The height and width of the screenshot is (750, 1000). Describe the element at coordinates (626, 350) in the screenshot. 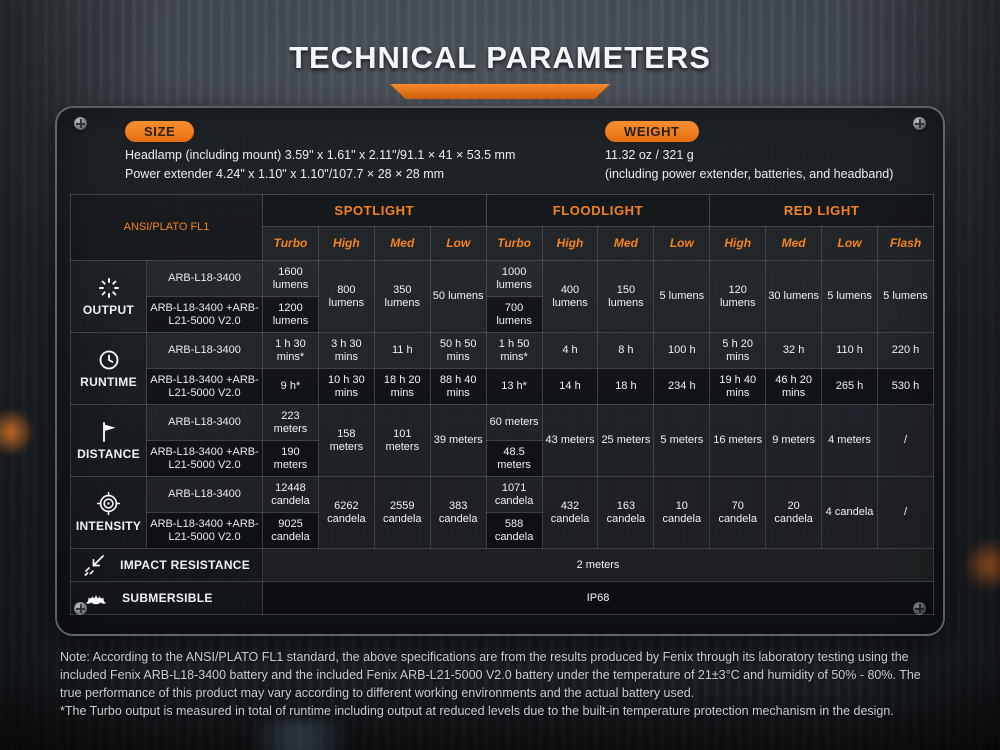

I see `spec-cell: 8 h` at that location.